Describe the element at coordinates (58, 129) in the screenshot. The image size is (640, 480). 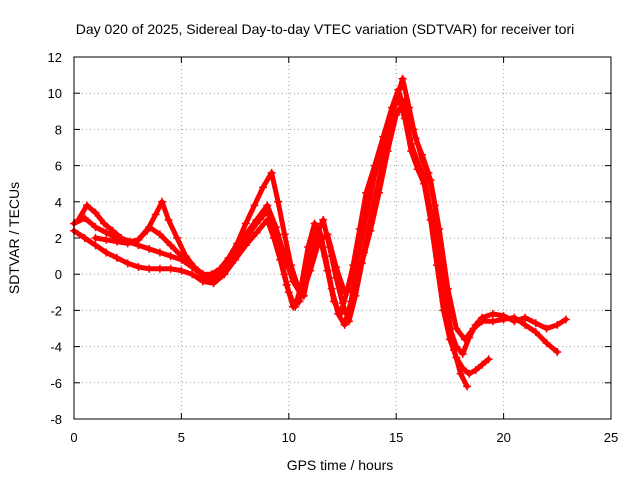
I see `y-tick-label: 8` at that location.